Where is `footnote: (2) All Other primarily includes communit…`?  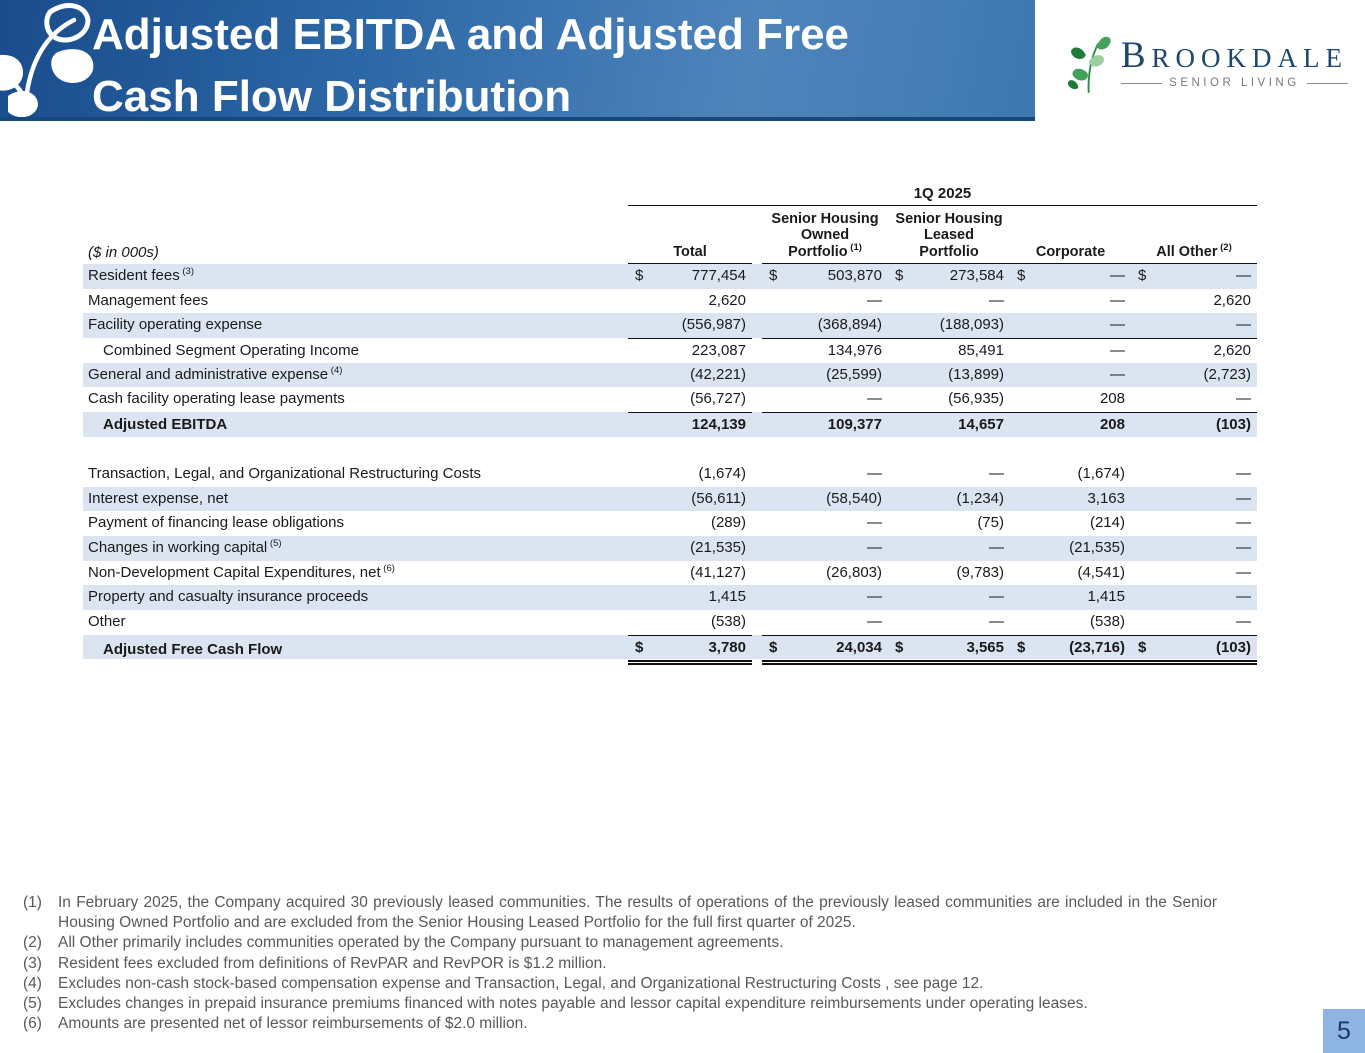 footnote: (2) All Other primarily includes communit… is located at coordinates (620, 943).